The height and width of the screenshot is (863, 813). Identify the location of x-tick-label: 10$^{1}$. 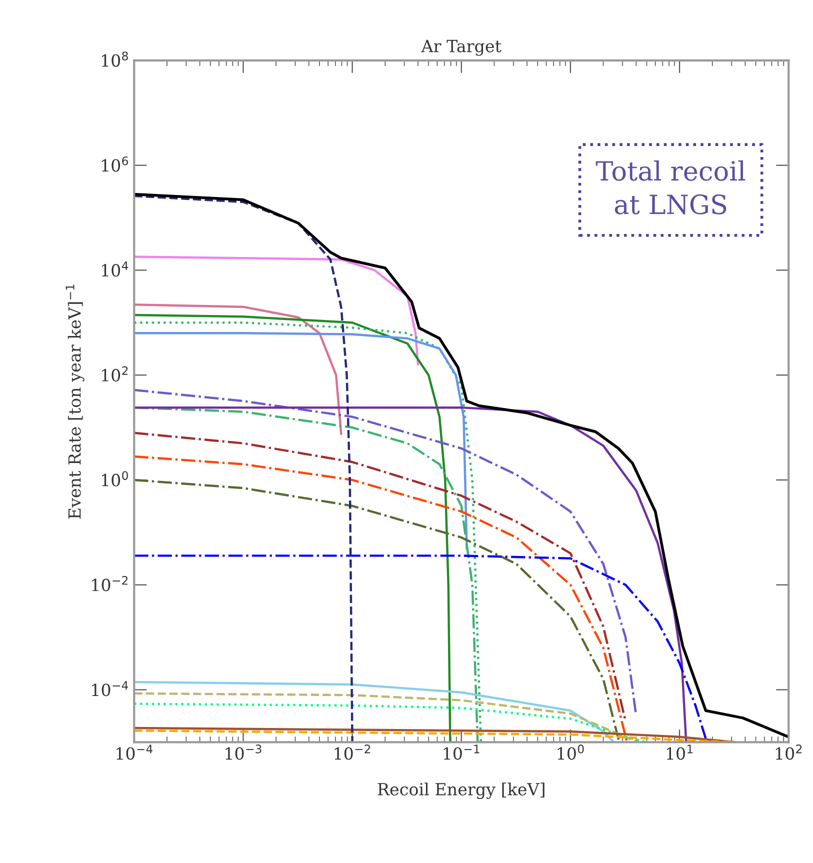
(679, 752).